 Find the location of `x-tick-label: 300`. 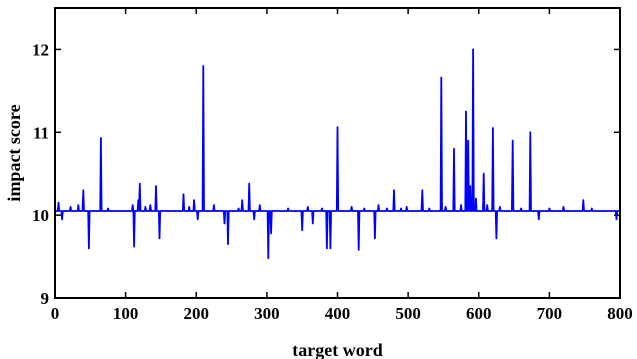

x-tick-label: 300 is located at coordinates (267, 313).